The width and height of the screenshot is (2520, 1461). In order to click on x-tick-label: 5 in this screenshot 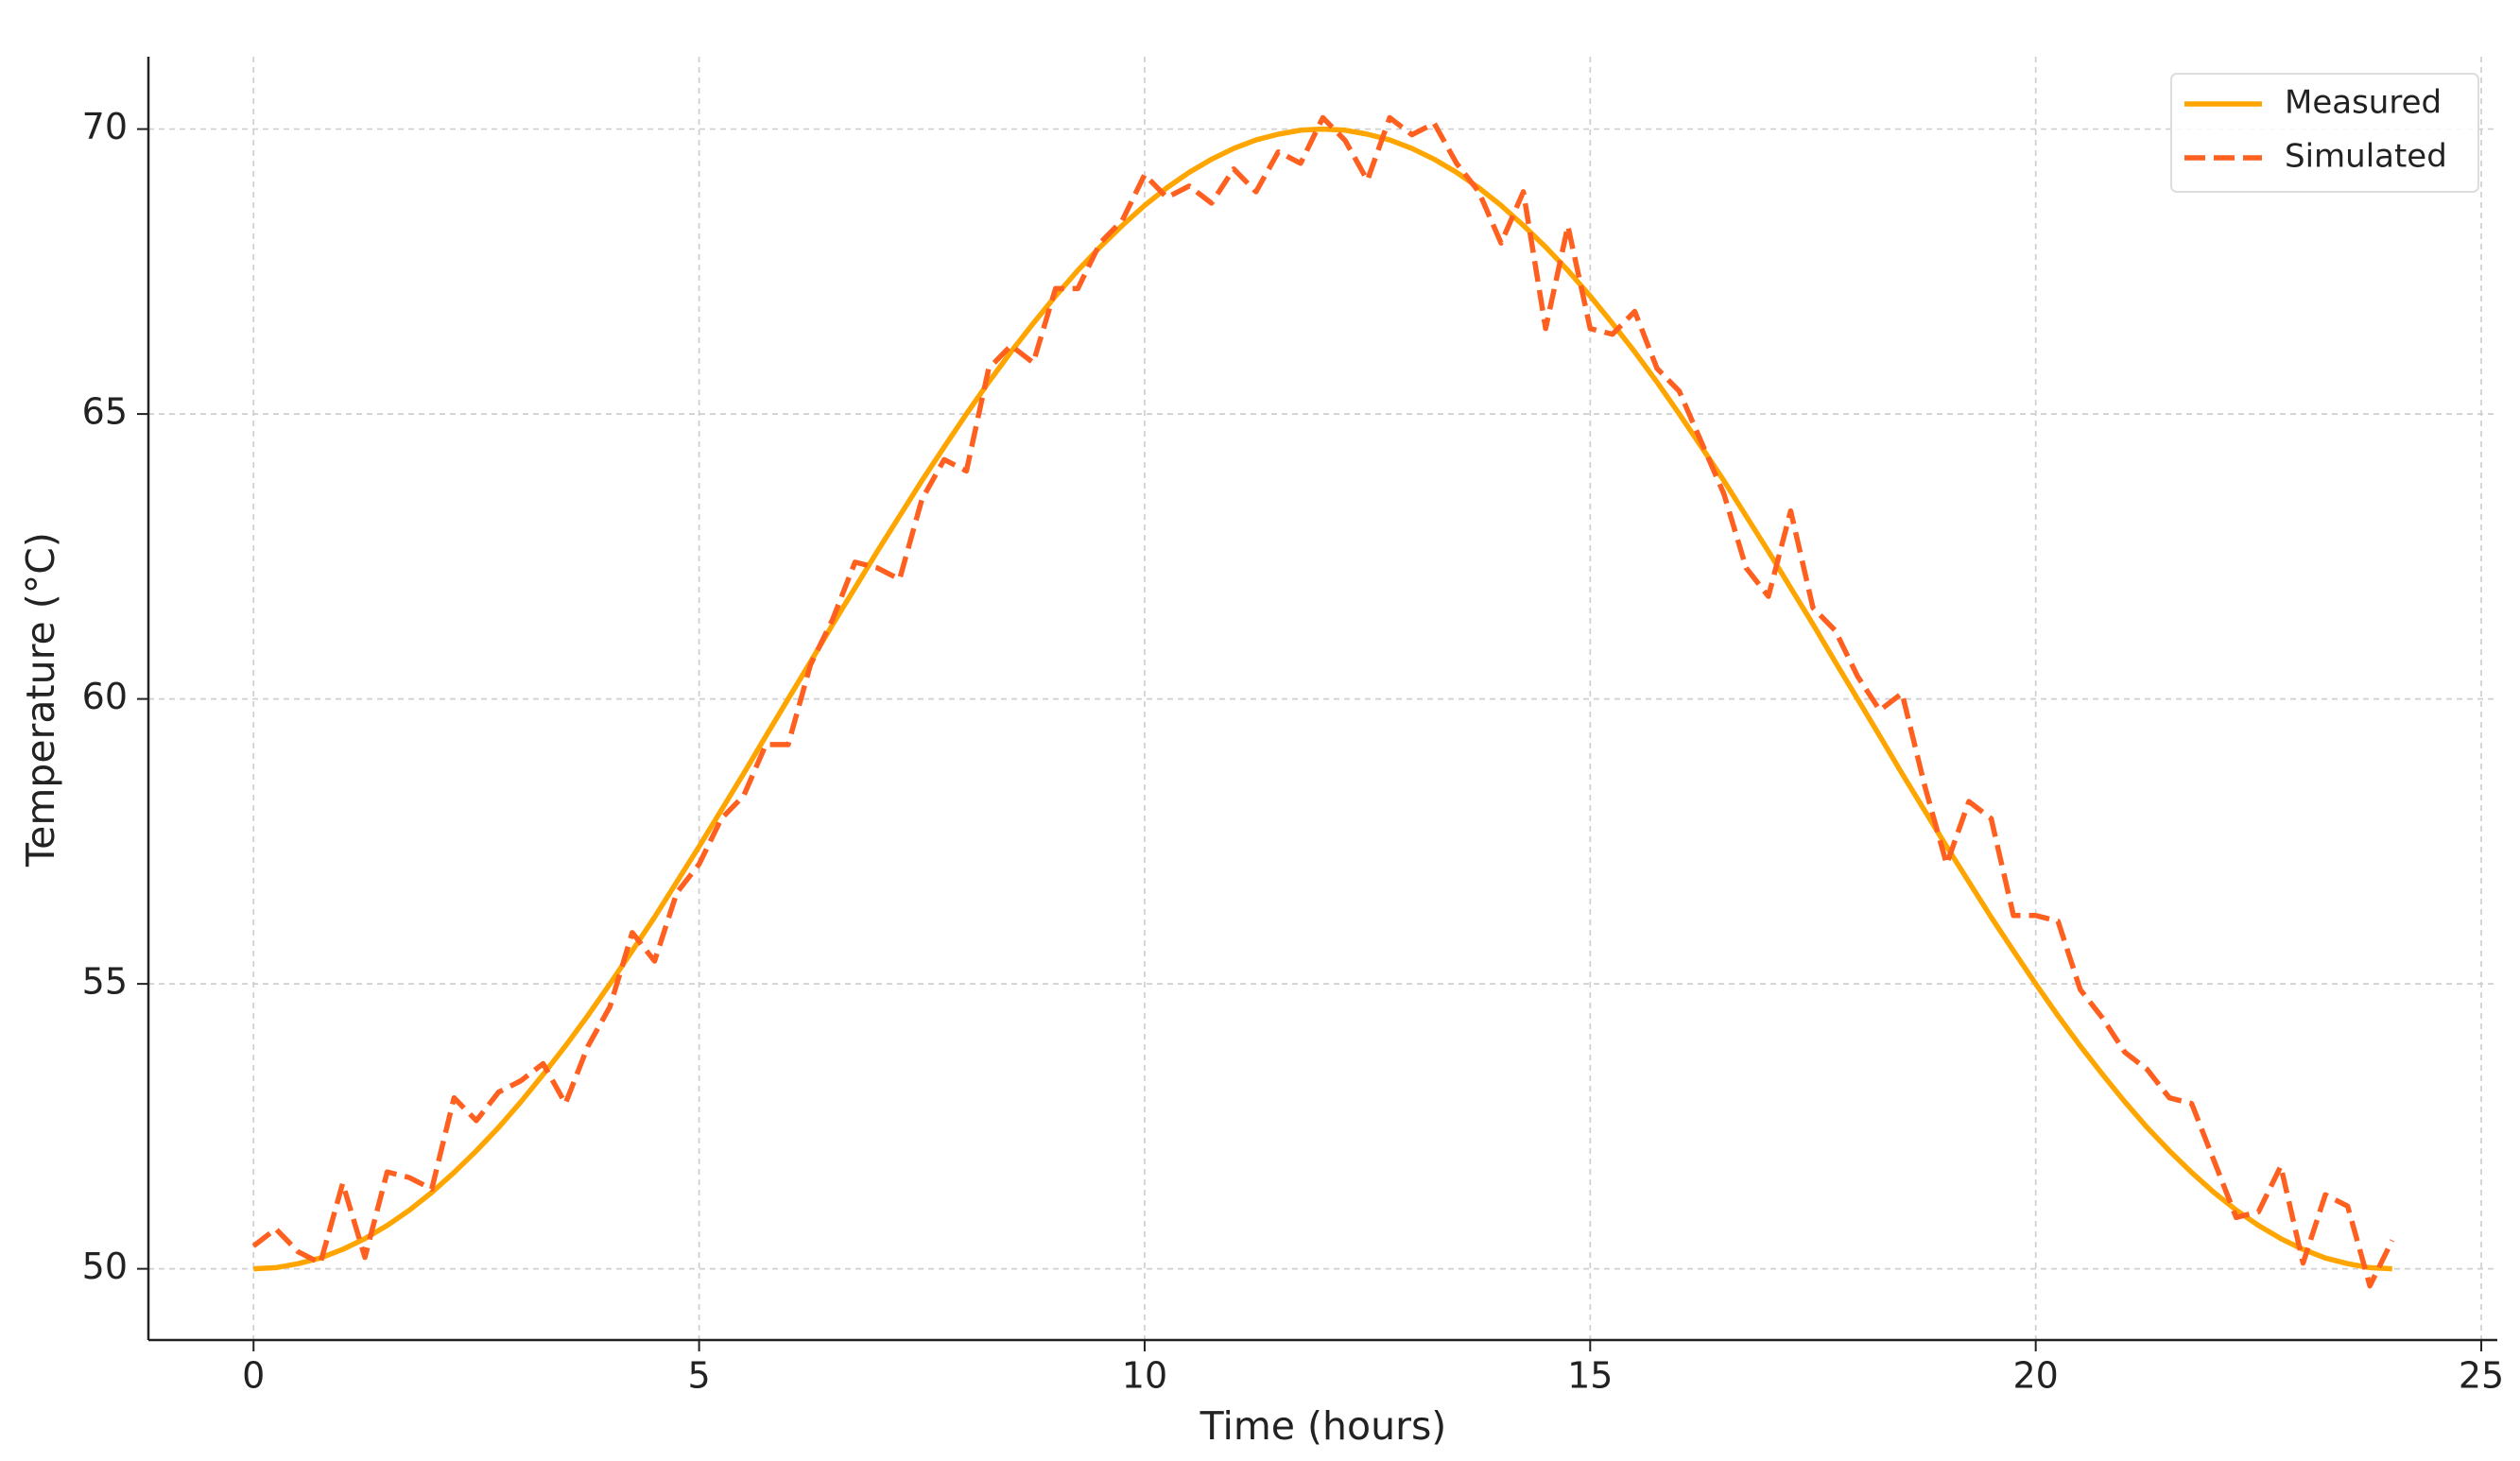, I will do `click(699, 1376)`.